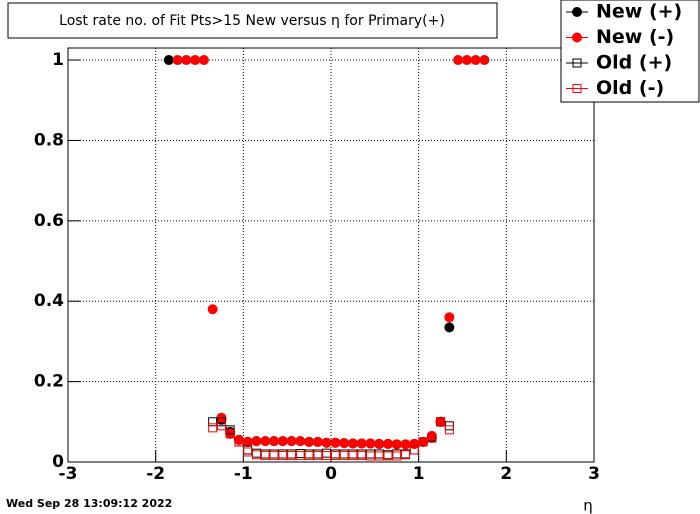 This screenshot has width=700, height=514. I want to click on legend-label: New (+), so click(639, 12).